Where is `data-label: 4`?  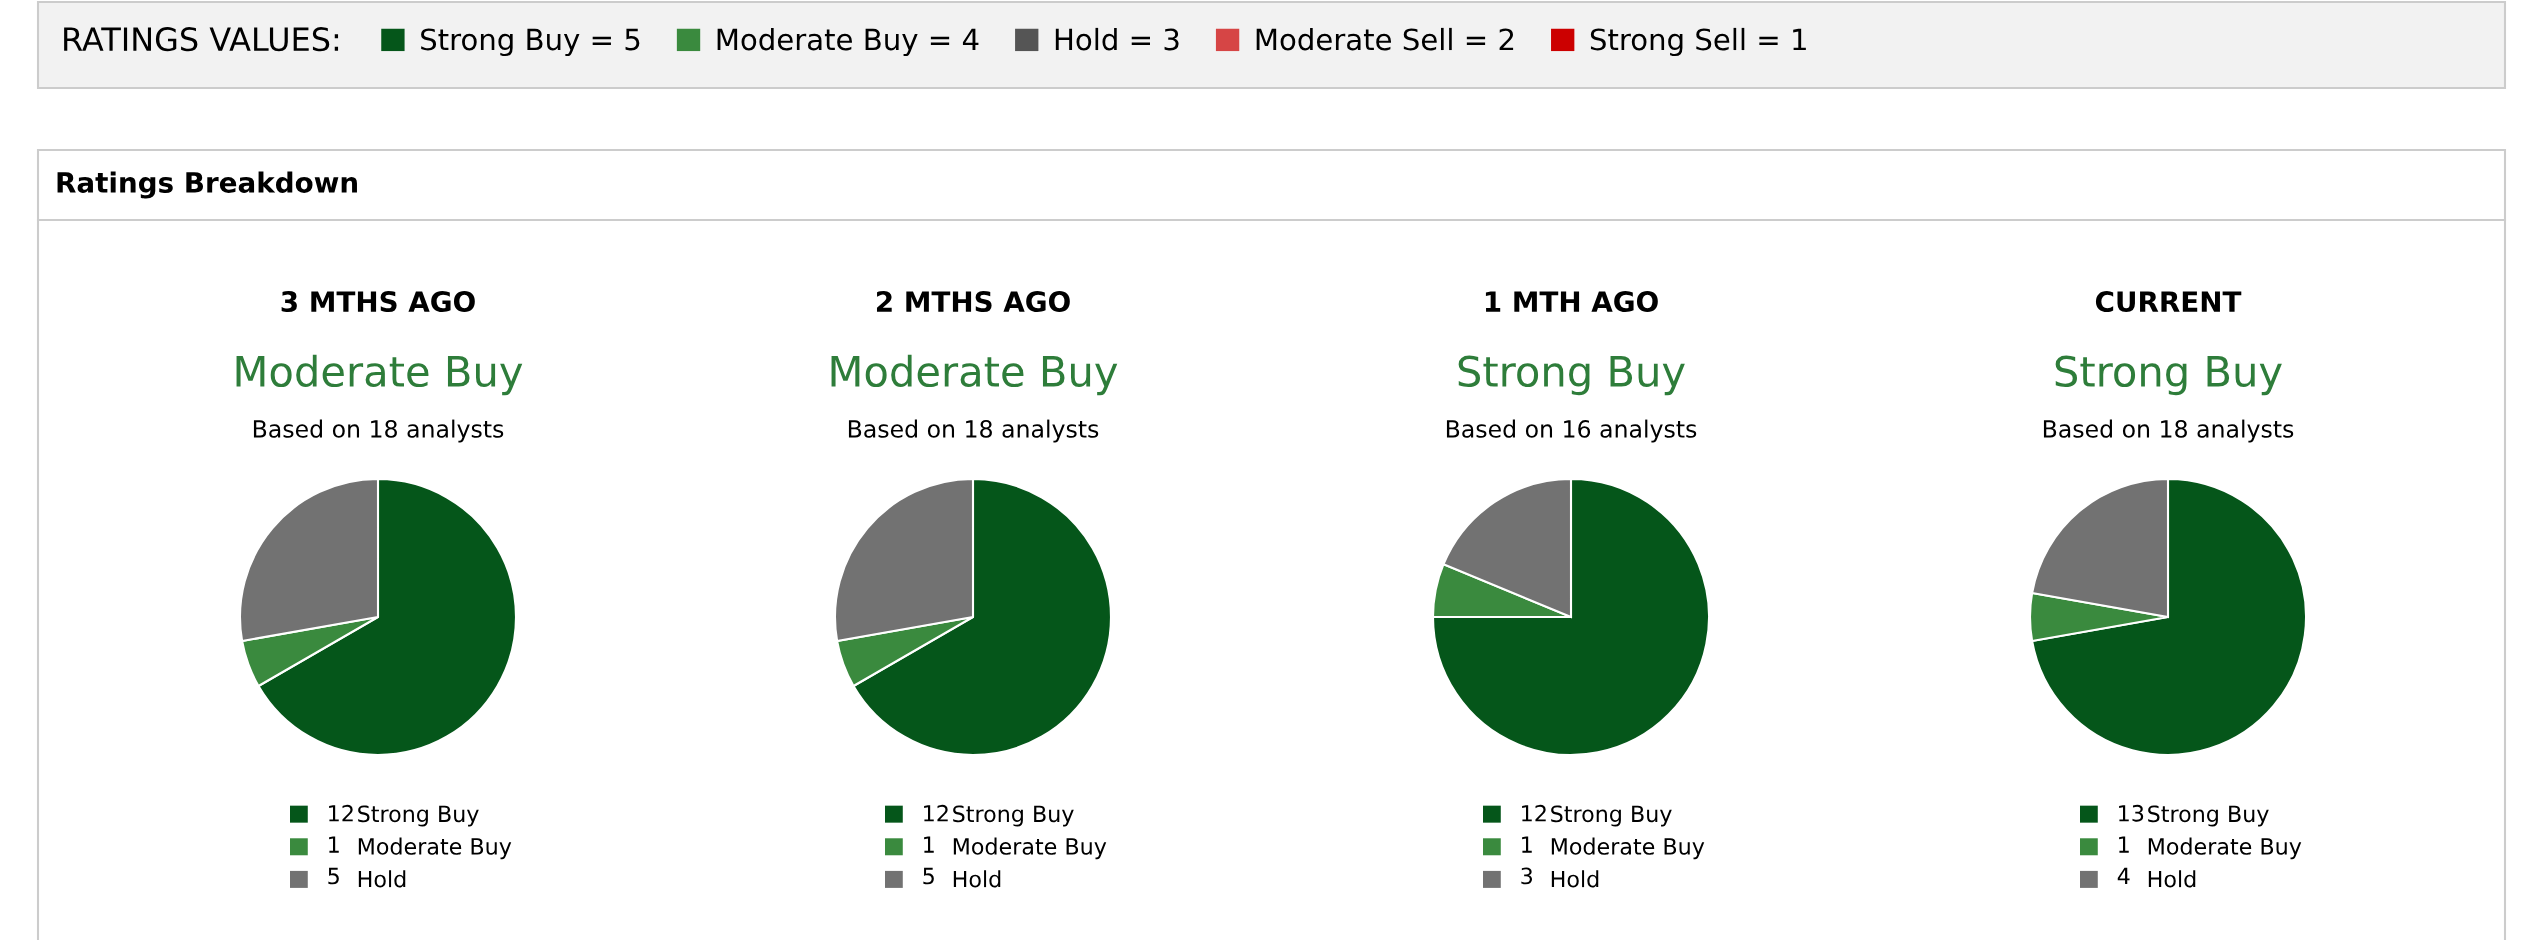 data-label: 4 is located at coordinates (2123, 876).